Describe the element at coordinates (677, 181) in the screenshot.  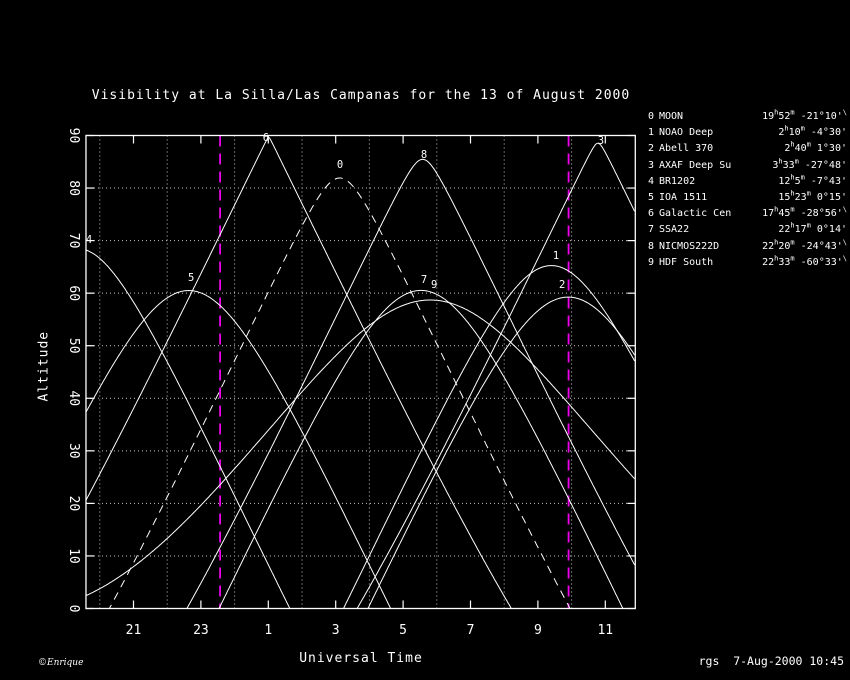
I see `legend-object-name: BR1202` at that location.